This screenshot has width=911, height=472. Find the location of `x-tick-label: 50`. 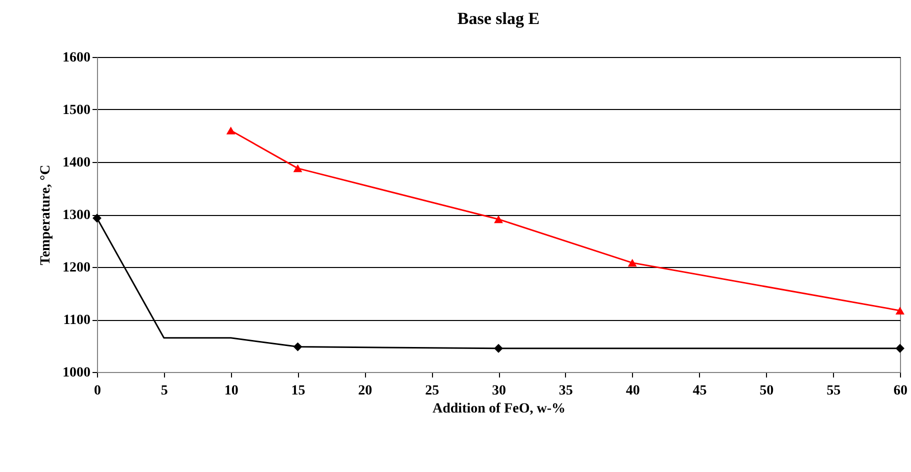

x-tick-label: 50 is located at coordinates (767, 391).